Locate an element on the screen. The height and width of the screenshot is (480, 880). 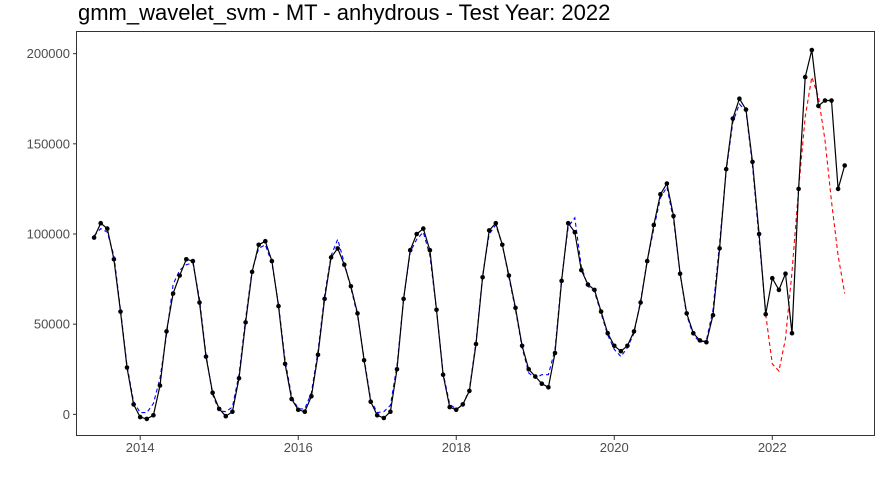
x-tick-label: 2016 is located at coordinates (298, 447).